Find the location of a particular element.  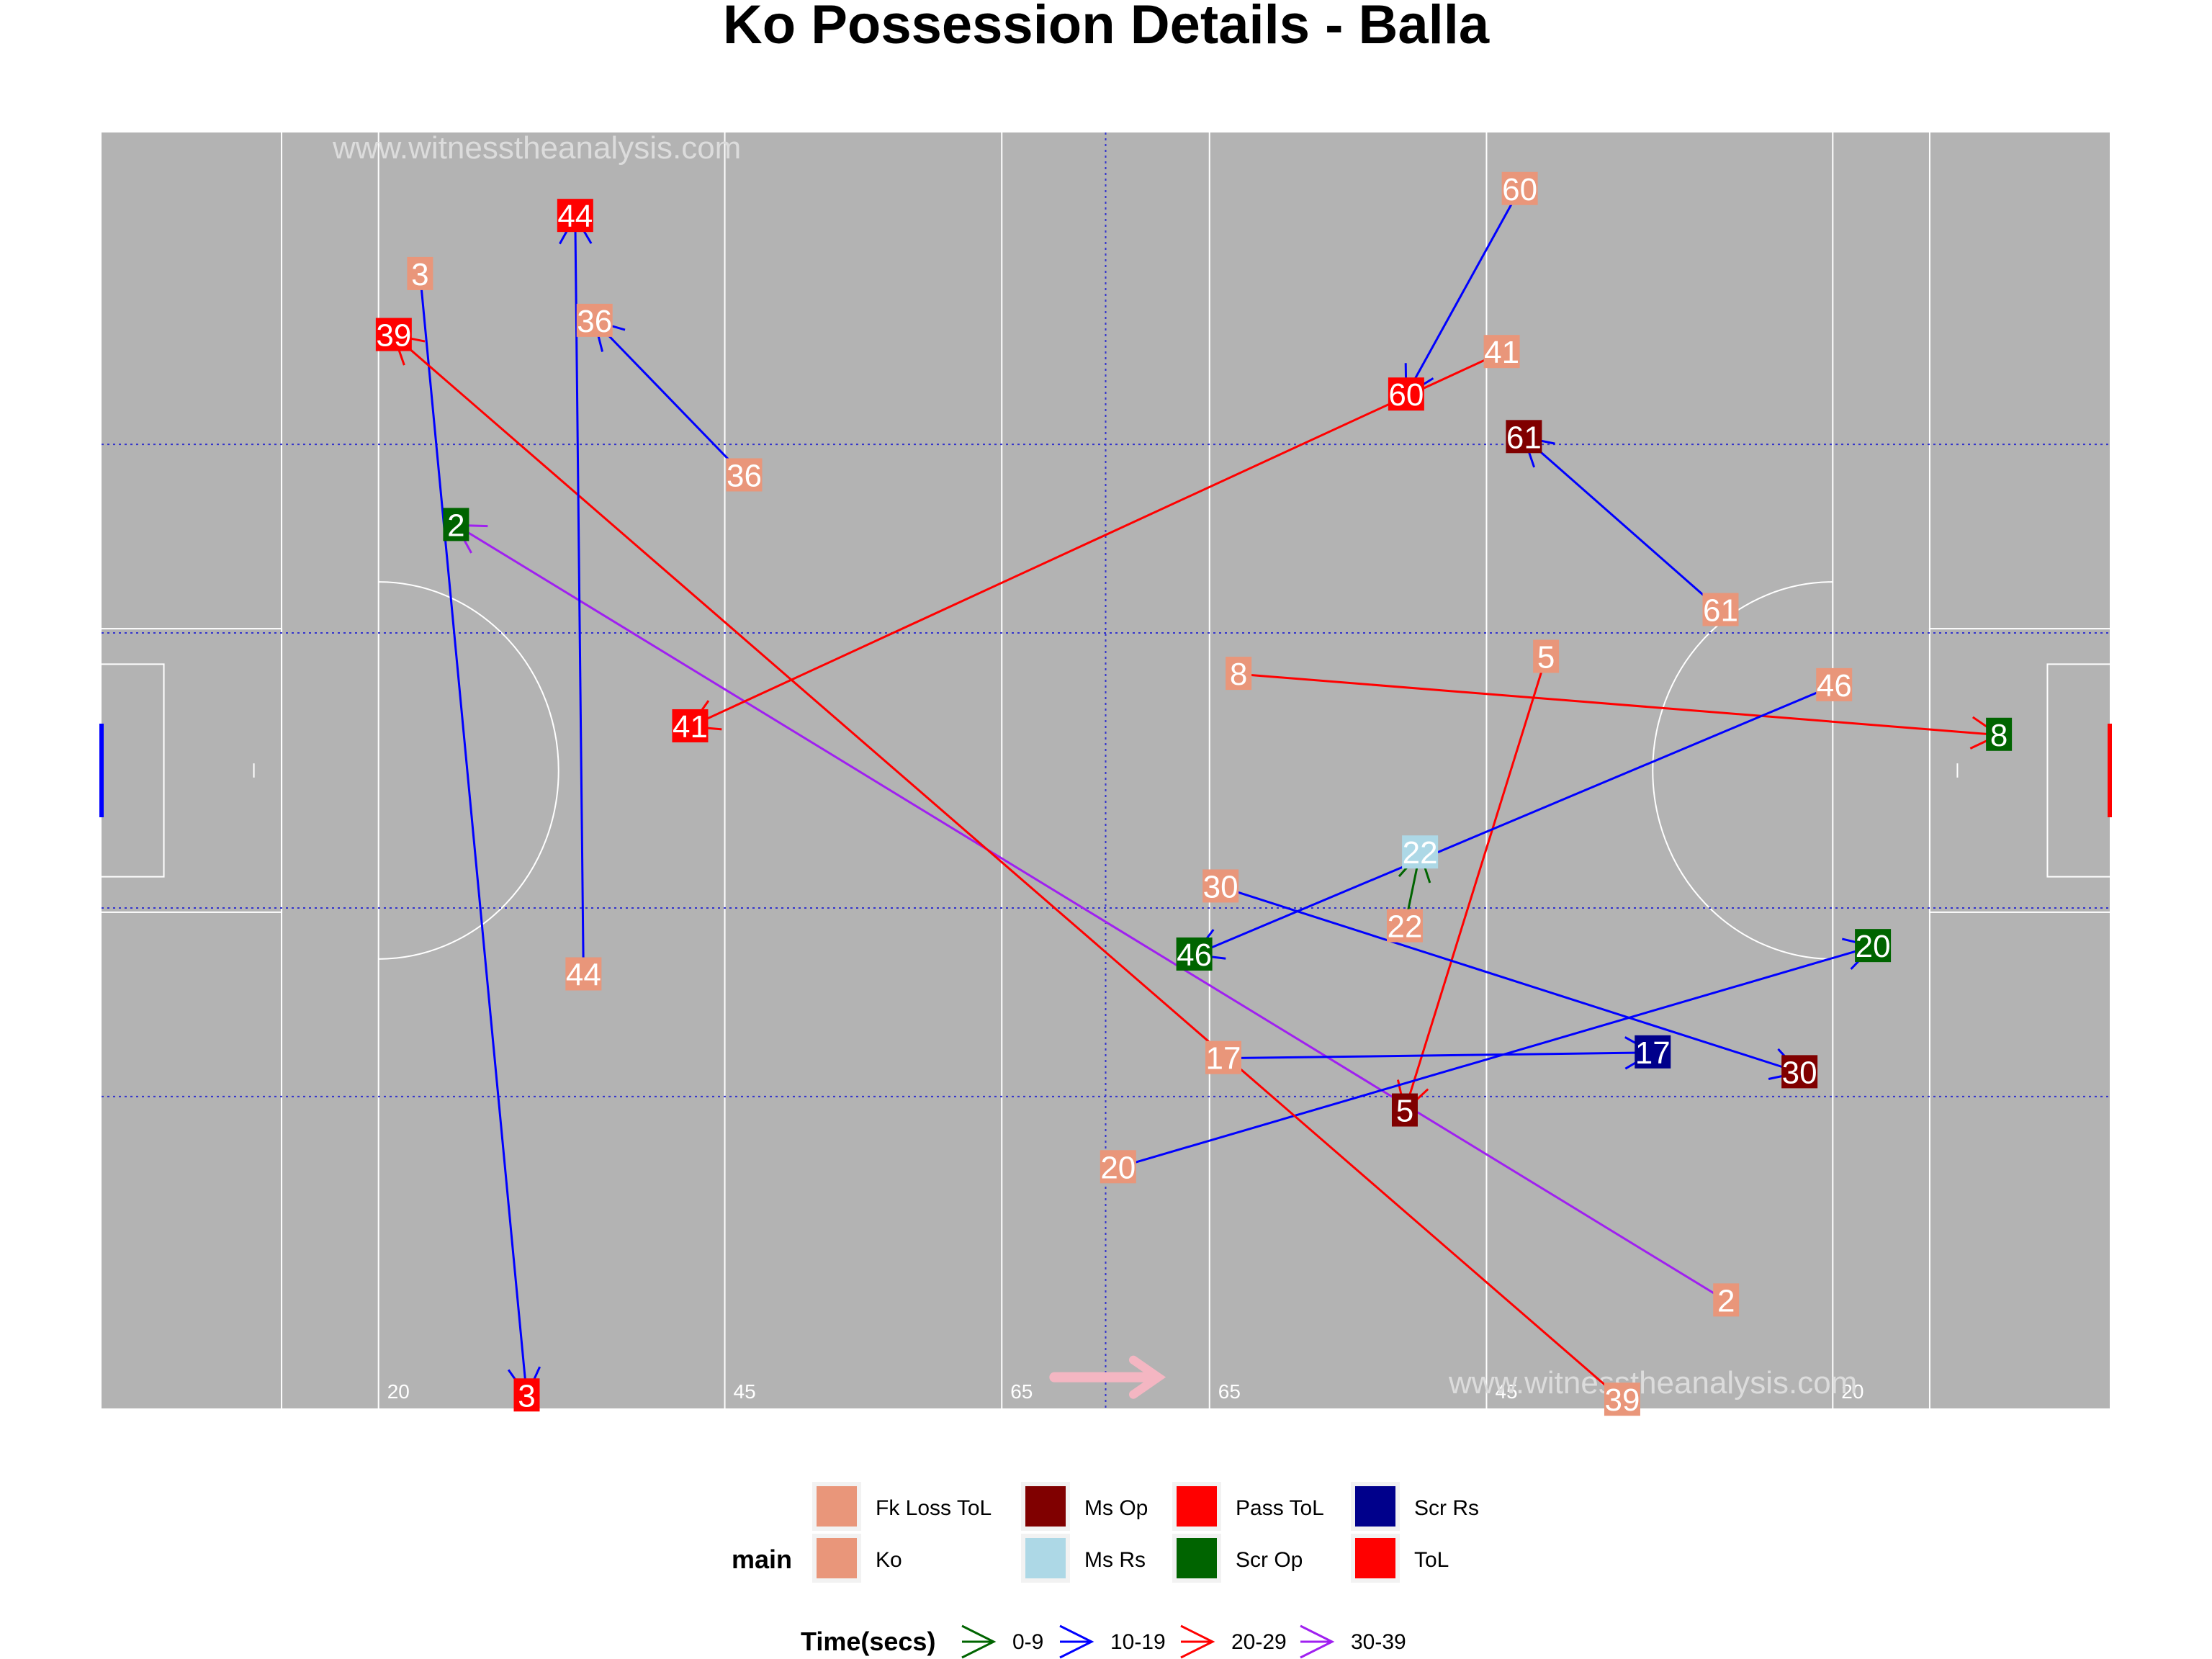

possession-origin-label-text: 22 is located at coordinates (1404, 927).